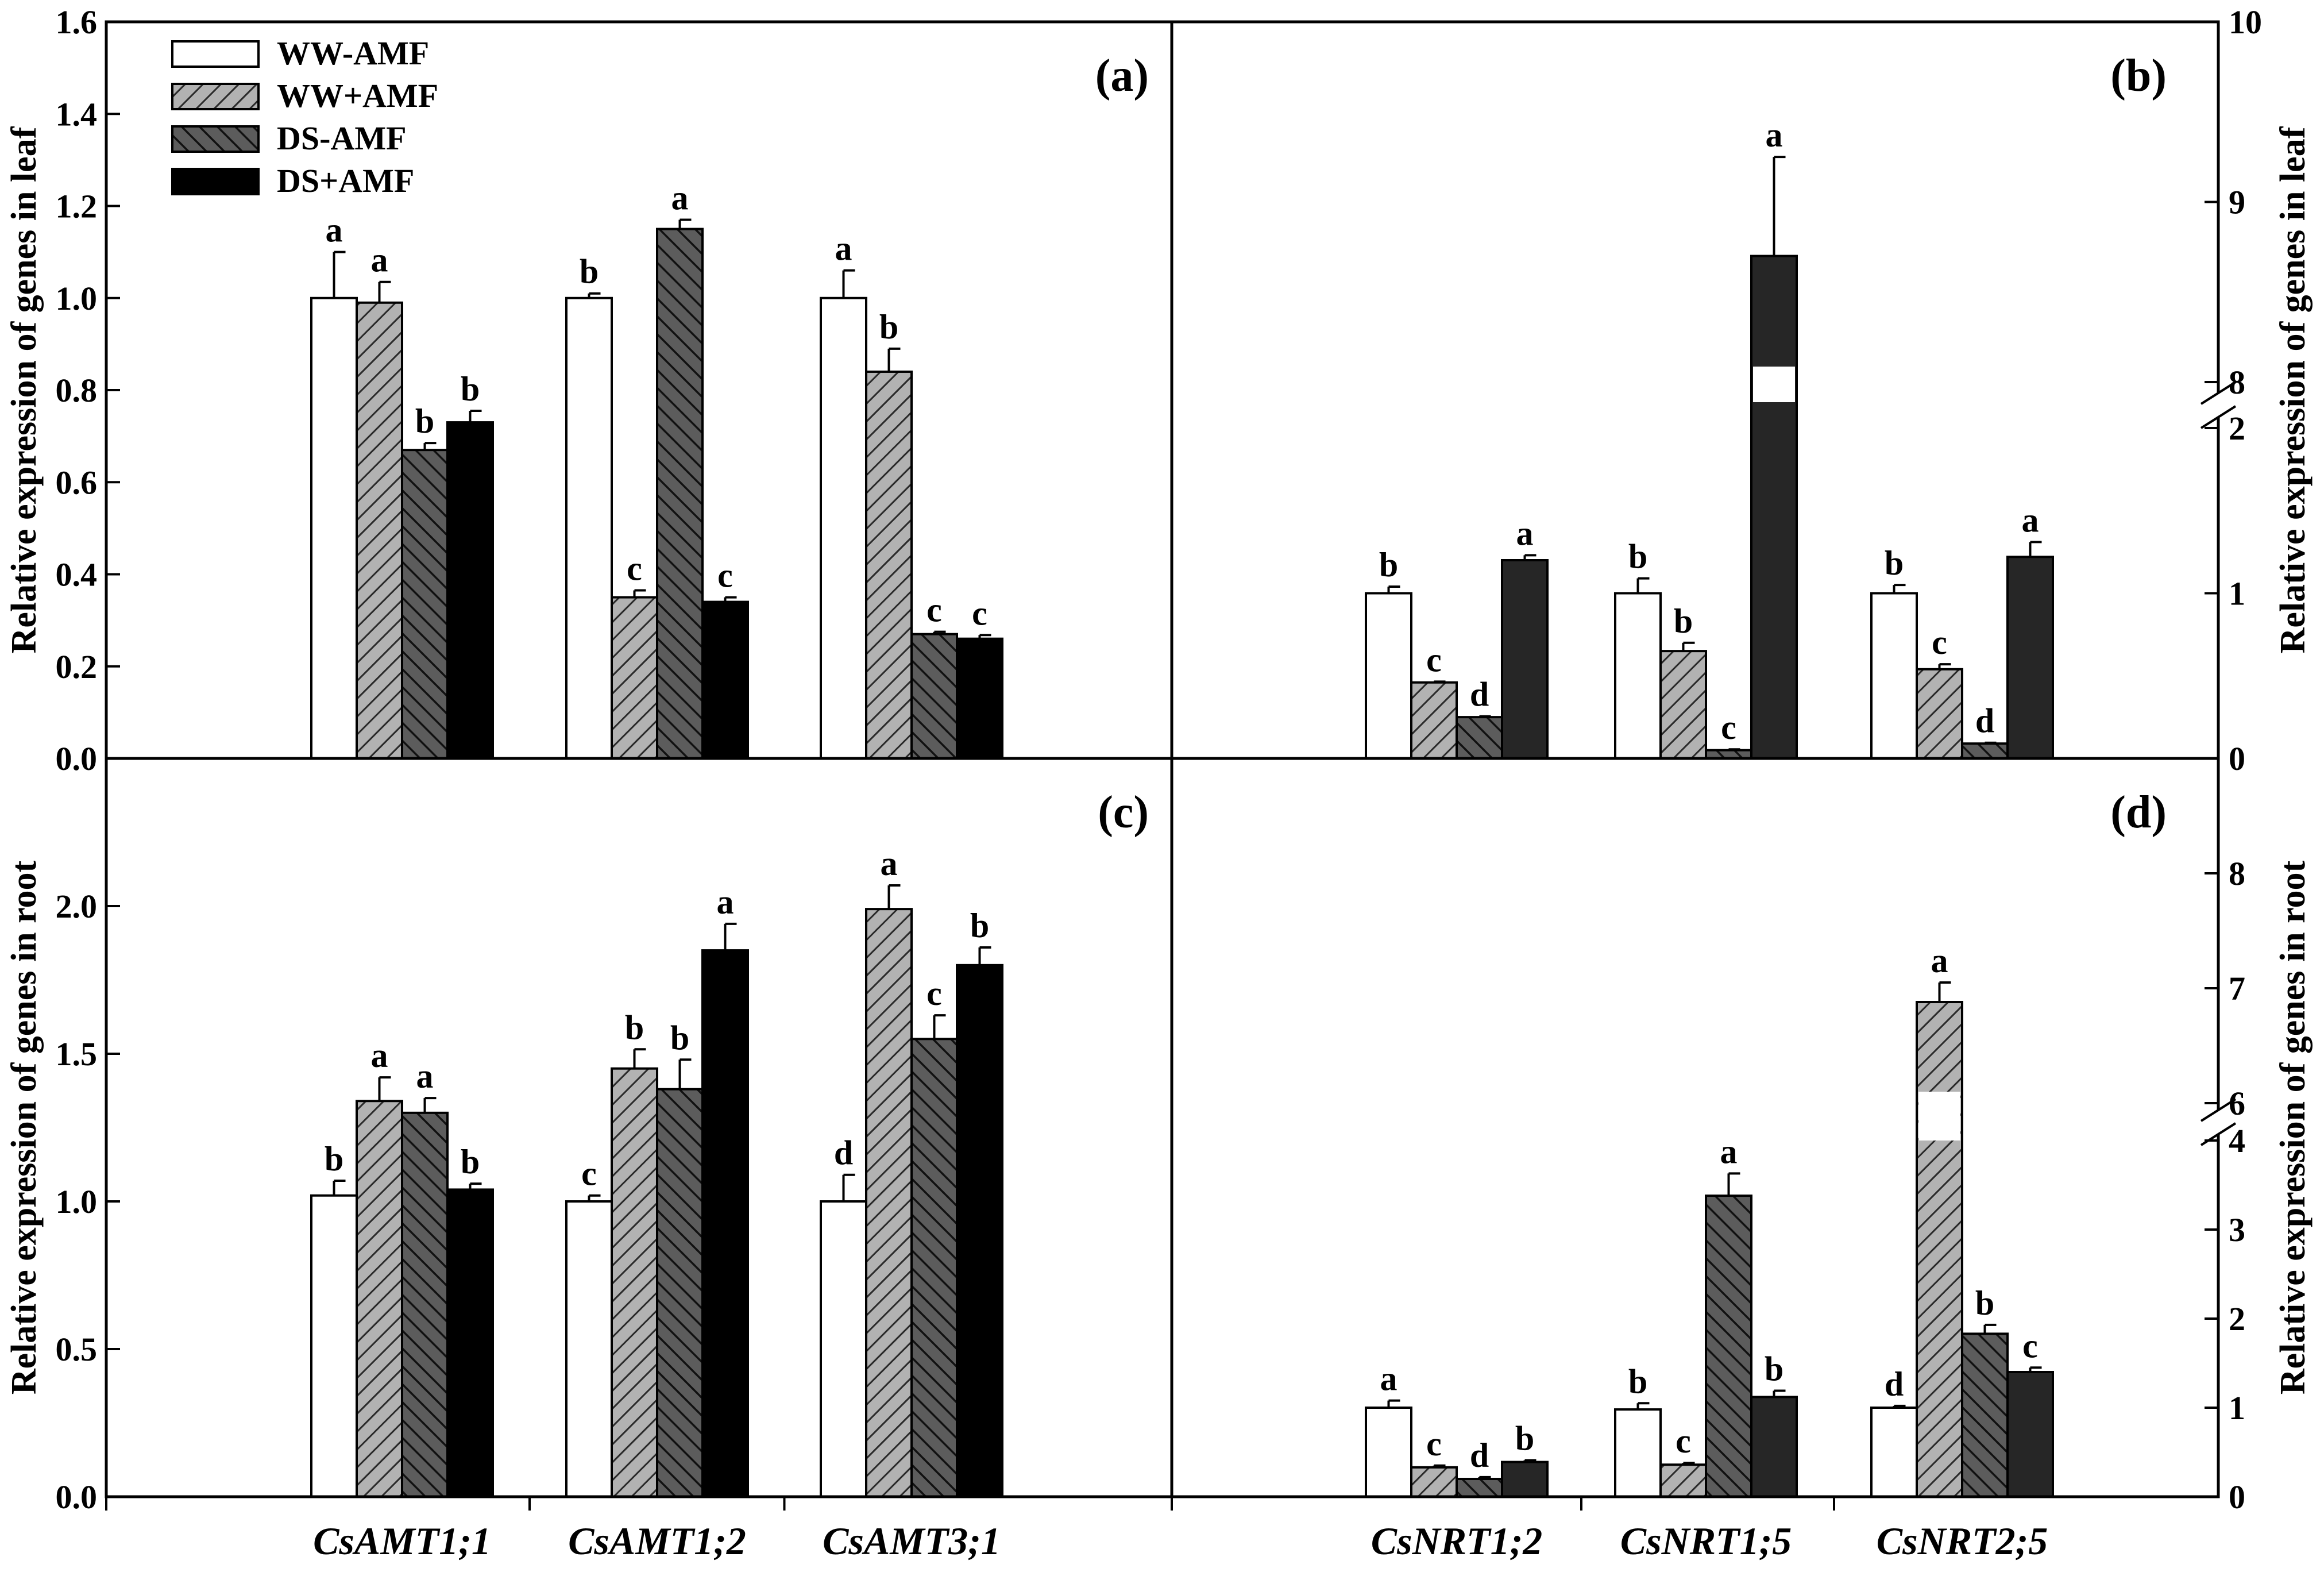  Describe the element at coordinates (358, 96) in the screenshot. I see `legend-label: WW+AMF` at that location.